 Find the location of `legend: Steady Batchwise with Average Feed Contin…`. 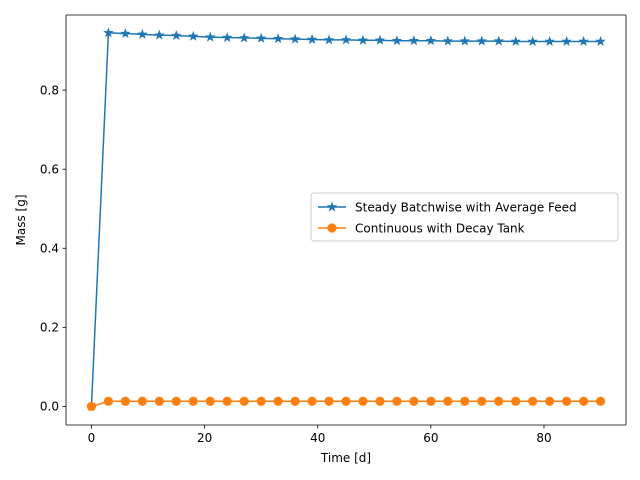

legend: Steady Batchwise with Average Feed Contin… is located at coordinates (464, 217).